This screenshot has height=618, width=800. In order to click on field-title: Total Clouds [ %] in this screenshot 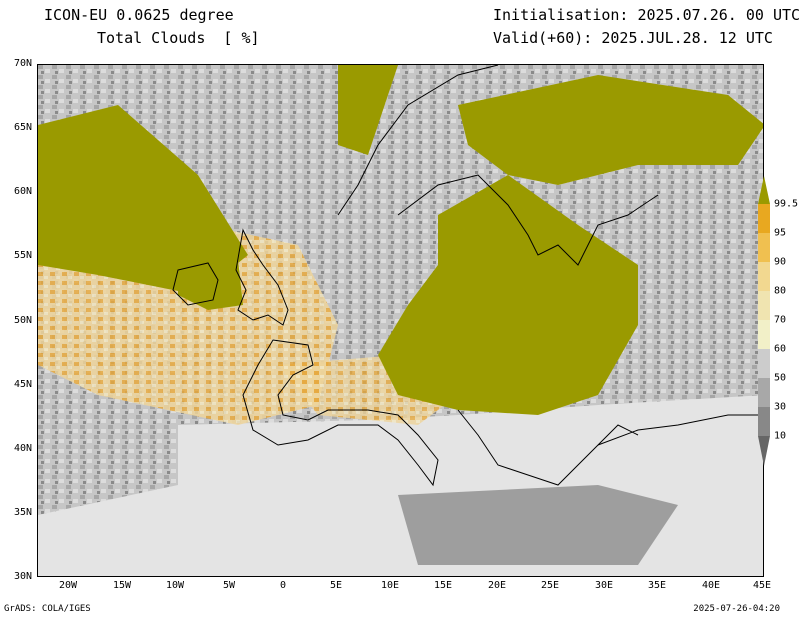, I will do `click(178, 38)`.